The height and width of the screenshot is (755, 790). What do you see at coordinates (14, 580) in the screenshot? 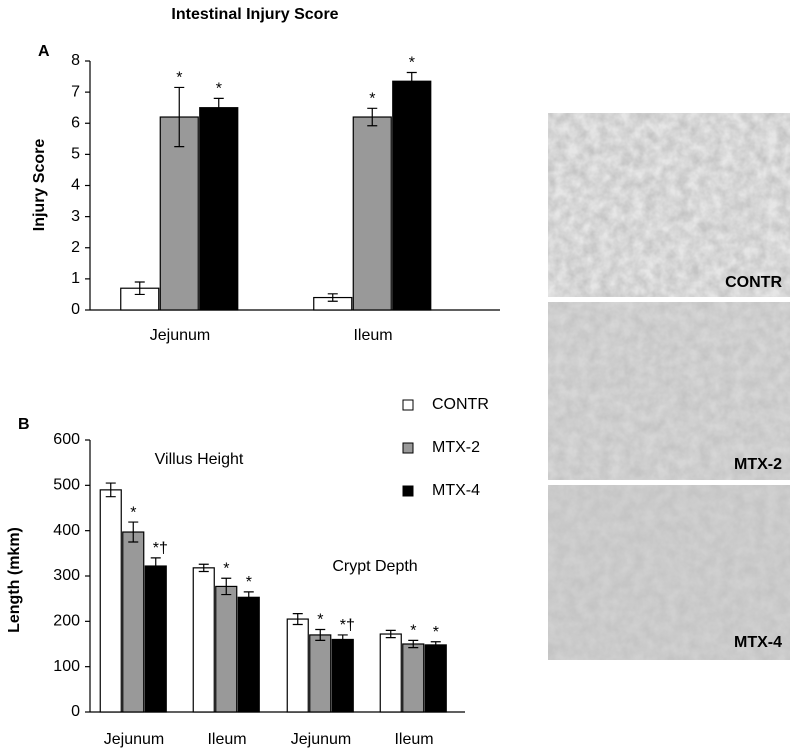
I see `y-axis-label: Length (mkm)` at bounding box center [14, 580].